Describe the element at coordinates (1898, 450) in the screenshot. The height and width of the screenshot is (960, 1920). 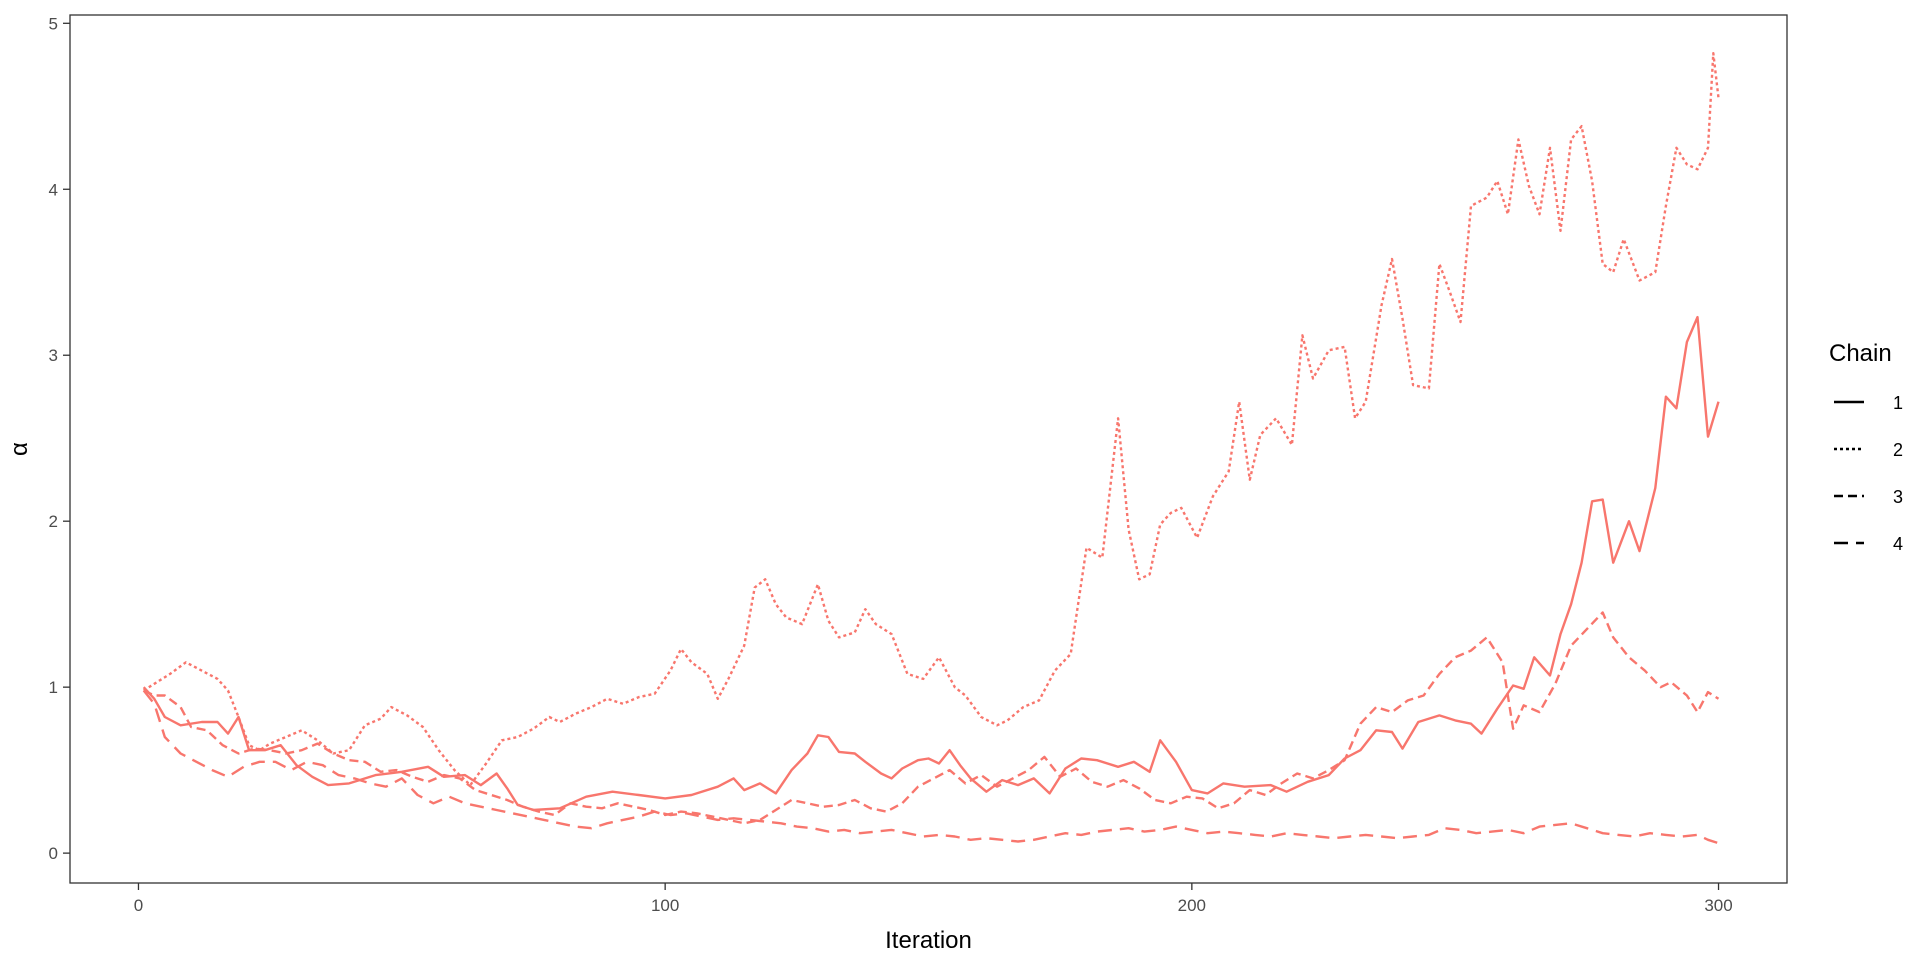
I see `legend-label-chain-2: 2` at that location.